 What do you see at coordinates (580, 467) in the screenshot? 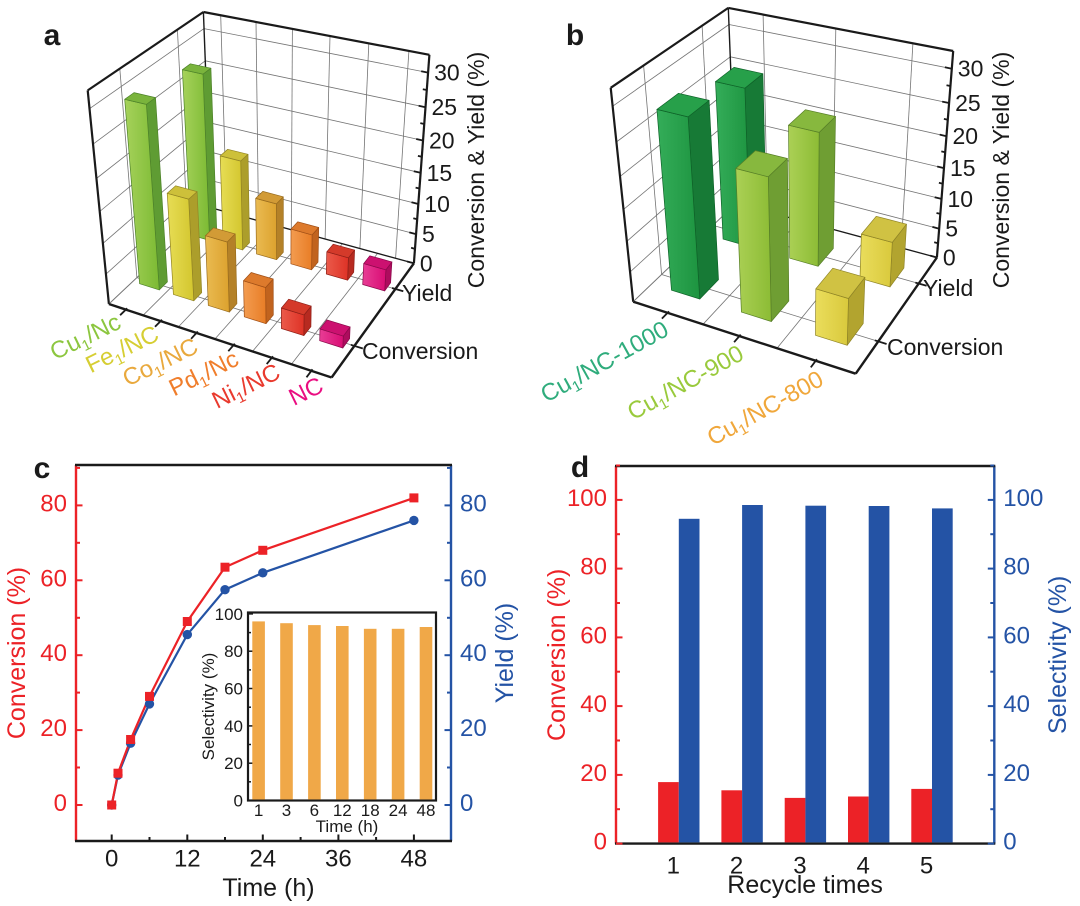
I see `svg-text: d` at bounding box center [580, 467].